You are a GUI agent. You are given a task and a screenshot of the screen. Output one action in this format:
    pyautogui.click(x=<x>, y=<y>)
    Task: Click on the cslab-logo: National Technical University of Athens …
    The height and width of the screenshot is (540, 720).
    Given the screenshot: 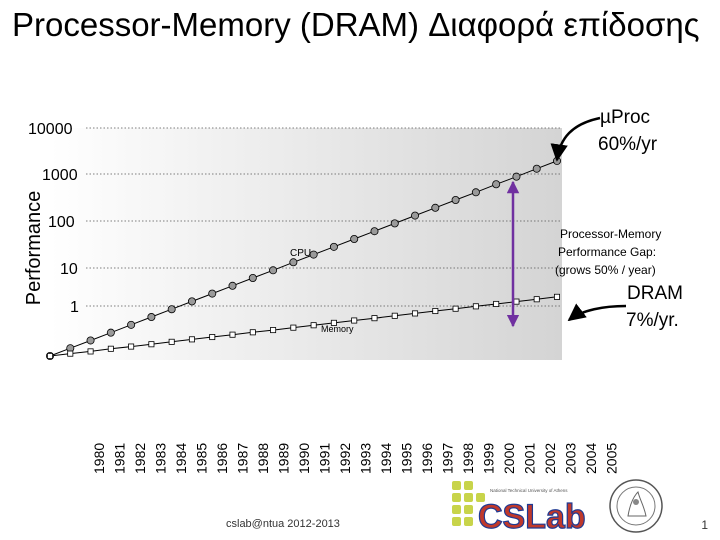 What is the action you would take?
    pyautogui.click(x=519, y=508)
    